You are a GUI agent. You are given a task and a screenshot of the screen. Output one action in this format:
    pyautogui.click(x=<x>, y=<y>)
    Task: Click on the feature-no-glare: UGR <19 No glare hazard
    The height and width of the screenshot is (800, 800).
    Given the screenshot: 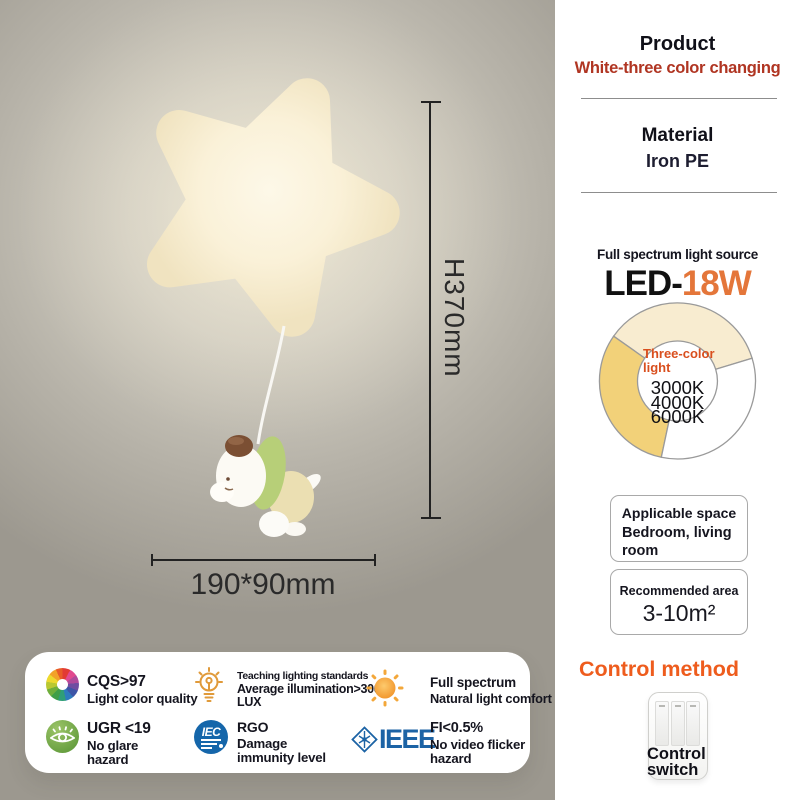 What is the action you would take?
    pyautogui.click(x=132, y=744)
    